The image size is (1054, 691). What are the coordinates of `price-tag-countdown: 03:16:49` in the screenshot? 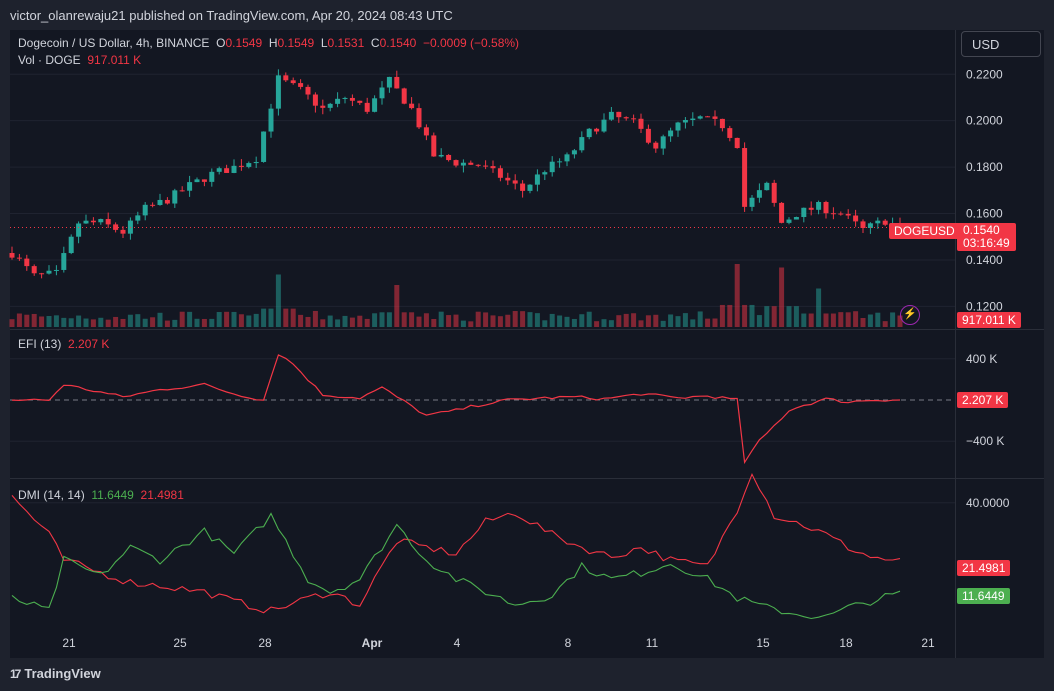 It's located at (986, 243).